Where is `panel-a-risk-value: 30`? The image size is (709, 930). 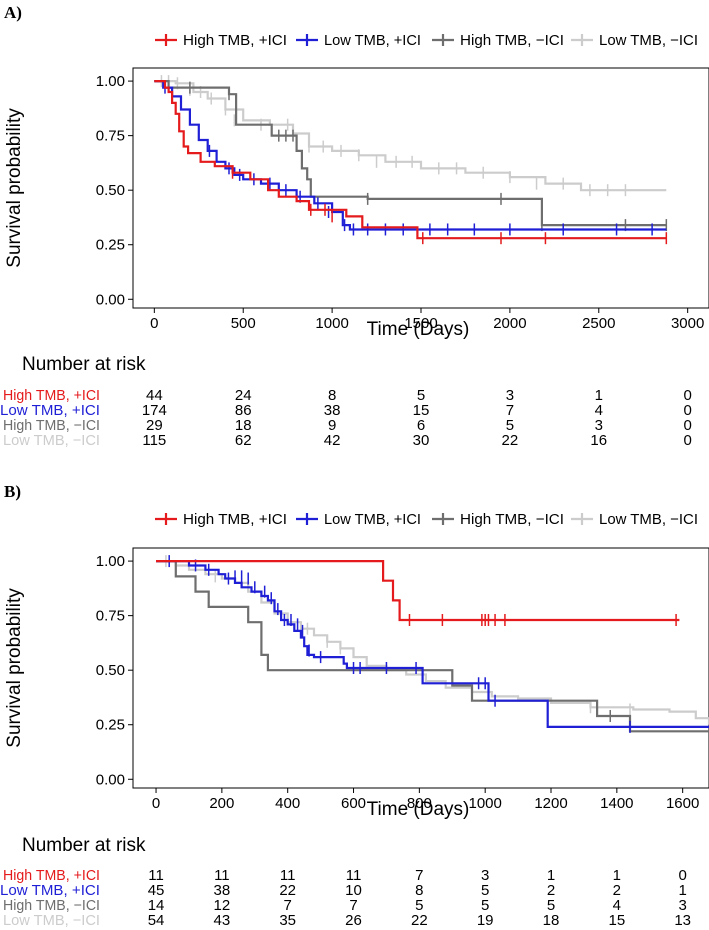 panel-a-risk-value: 30 is located at coordinates (421, 440).